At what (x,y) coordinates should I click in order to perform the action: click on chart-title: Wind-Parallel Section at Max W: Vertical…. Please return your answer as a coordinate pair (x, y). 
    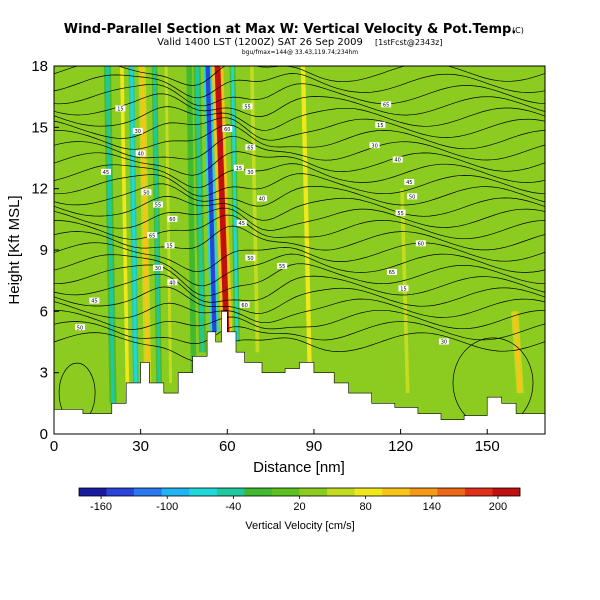
    Looking at the image, I should click on (290, 29).